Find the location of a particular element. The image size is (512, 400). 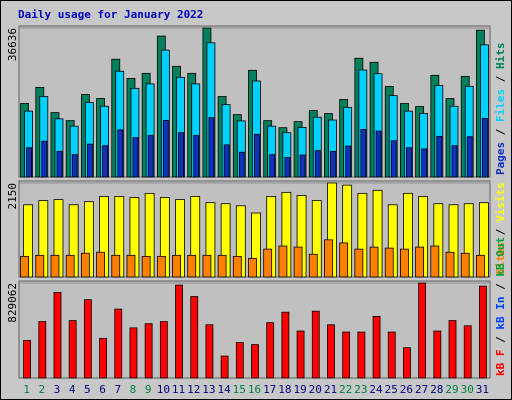

legend-entry: Pages is located at coordinates (500, 158).